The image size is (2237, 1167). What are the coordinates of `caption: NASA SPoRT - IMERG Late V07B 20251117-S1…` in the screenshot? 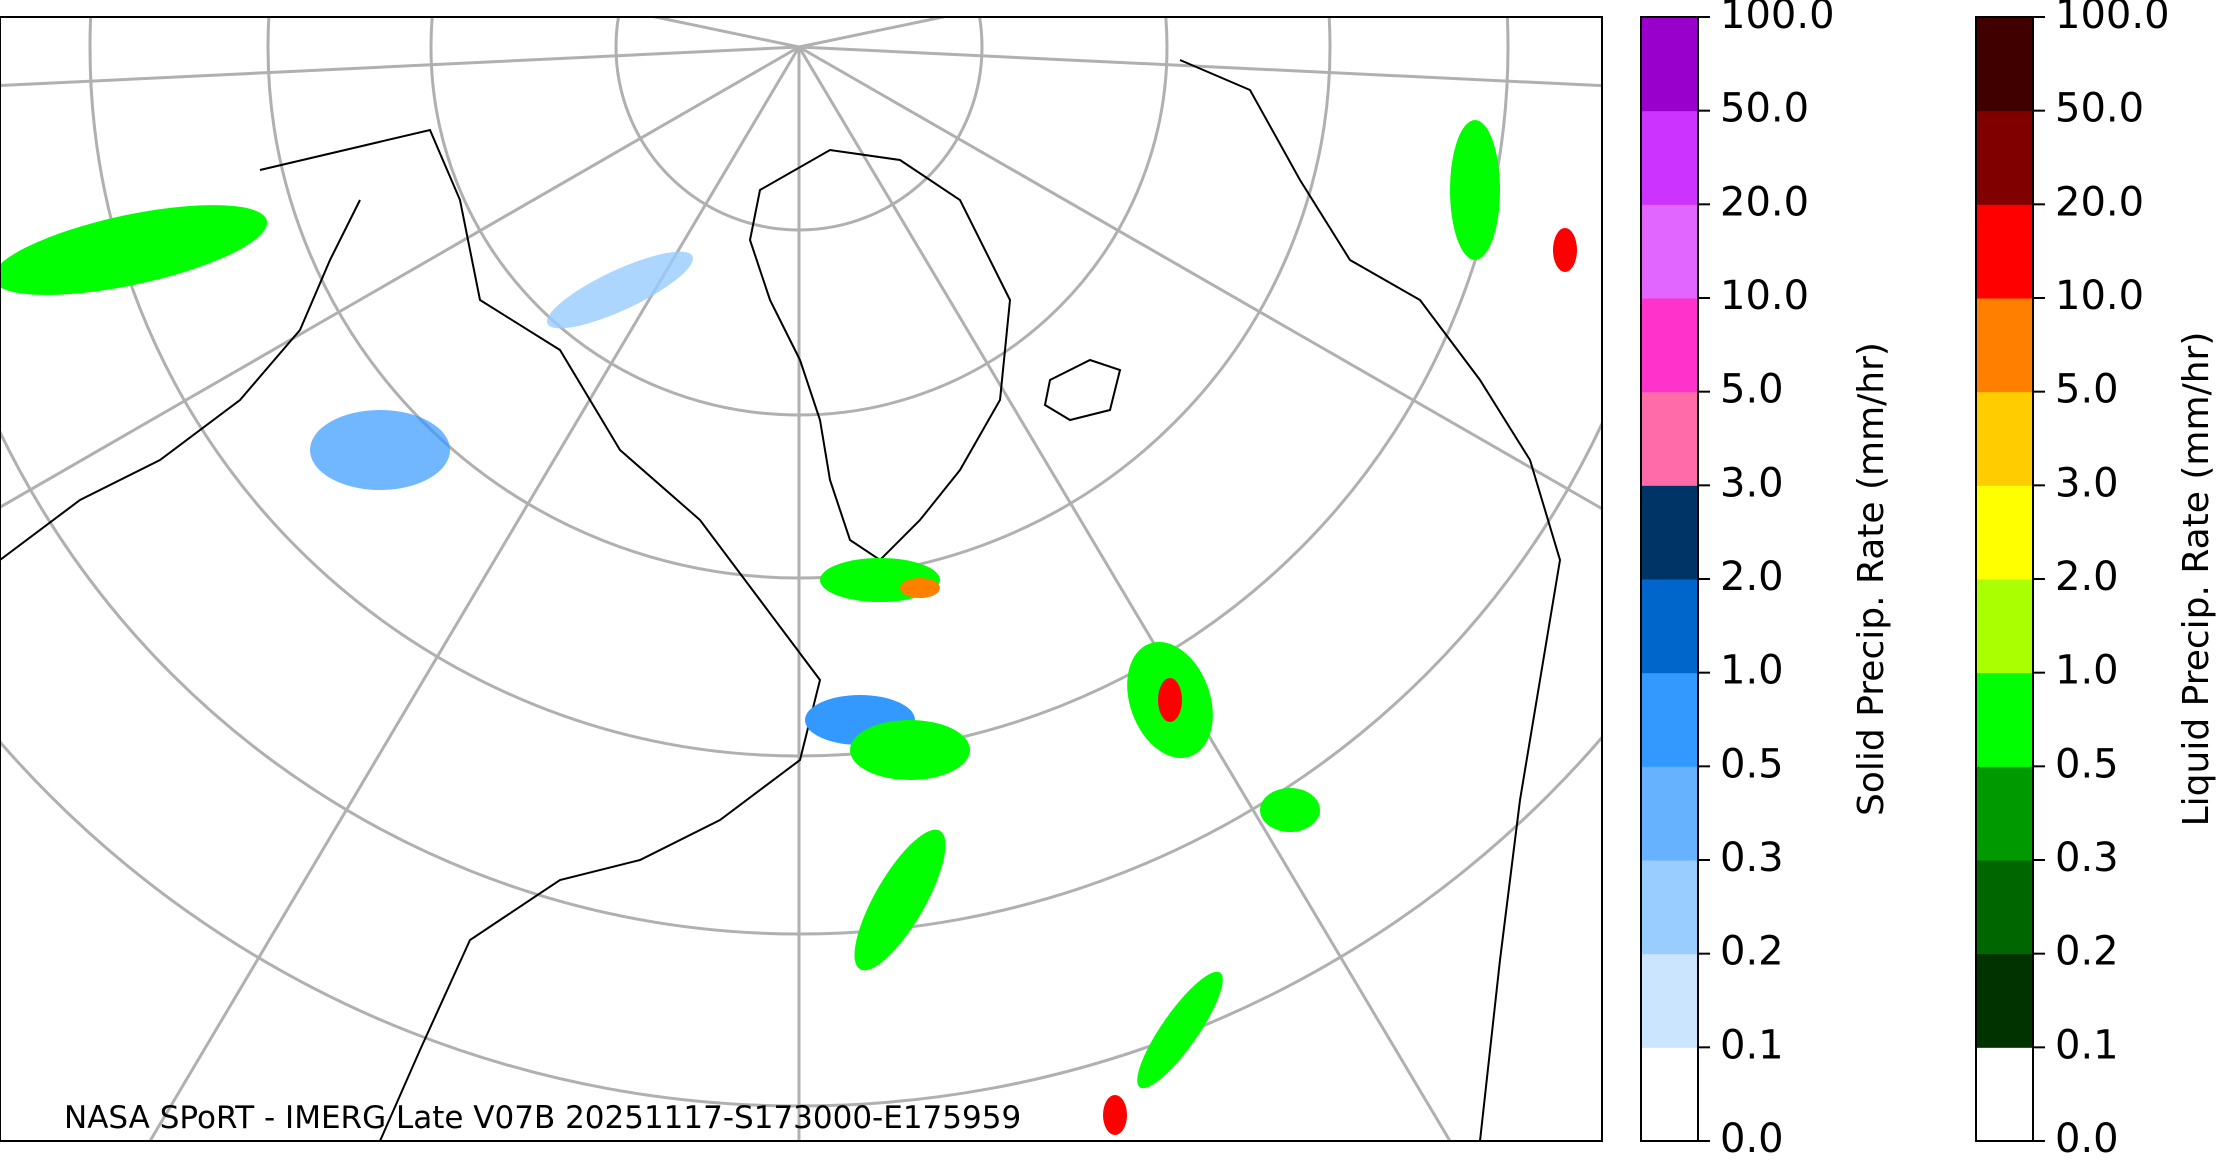 It's located at (542, 1118).